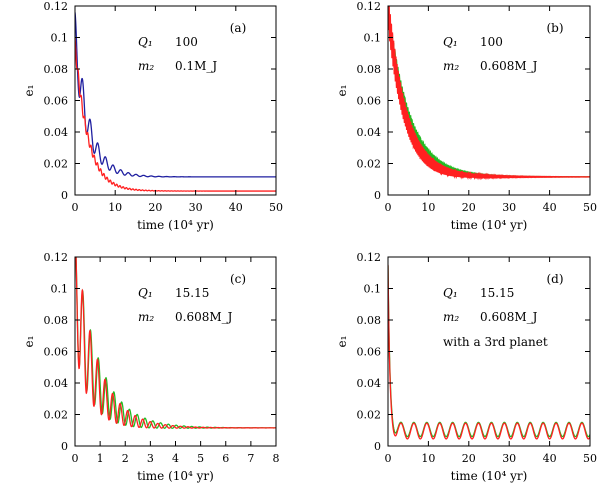 This screenshot has width=600, height=491. I want to click on series-line-blue, so click(175, 95).